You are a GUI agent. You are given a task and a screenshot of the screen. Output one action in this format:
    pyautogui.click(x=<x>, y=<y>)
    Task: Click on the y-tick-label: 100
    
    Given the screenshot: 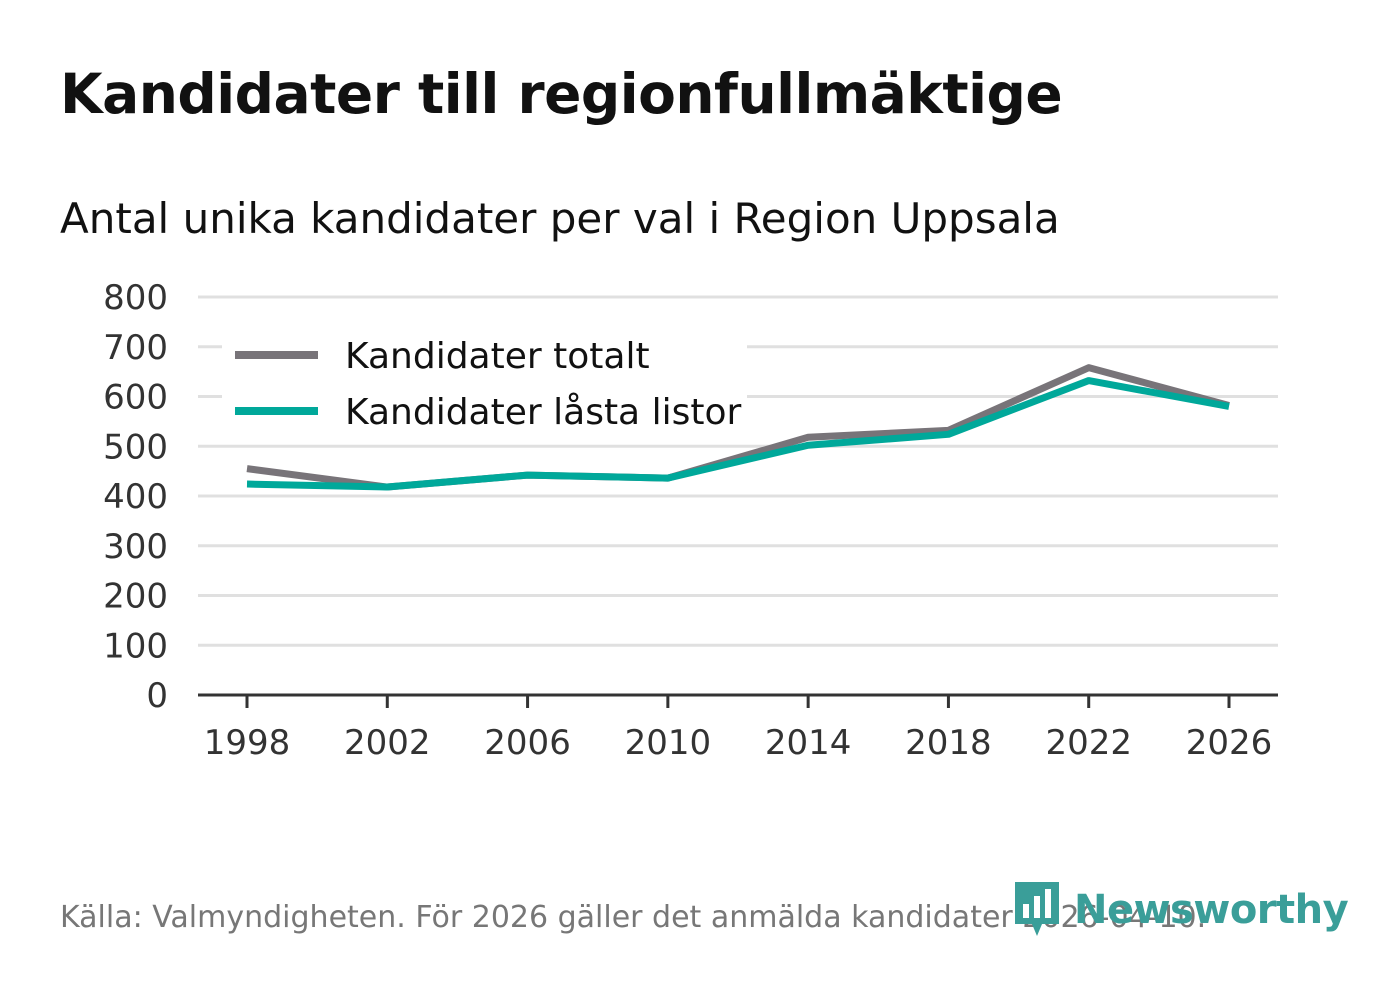 What is the action you would take?
    pyautogui.click(x=135, y=646)
    